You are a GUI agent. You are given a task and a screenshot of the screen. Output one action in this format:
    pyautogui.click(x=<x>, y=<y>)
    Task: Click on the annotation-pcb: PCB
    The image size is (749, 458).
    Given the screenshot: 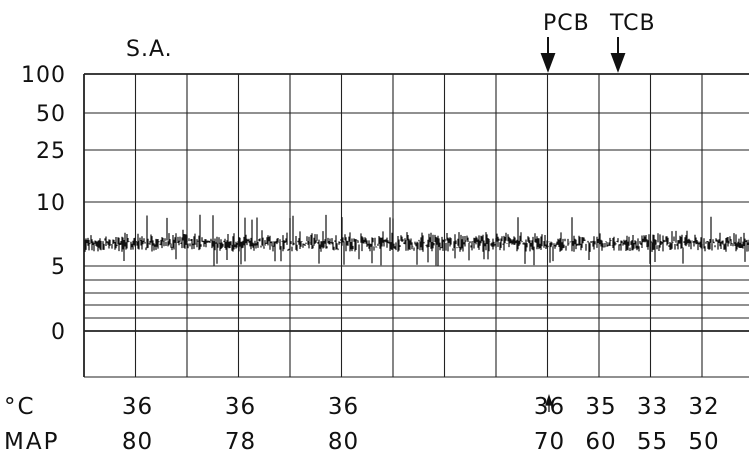 What is the action you would take?
    pyautogui.click(x=565, y=42)
    